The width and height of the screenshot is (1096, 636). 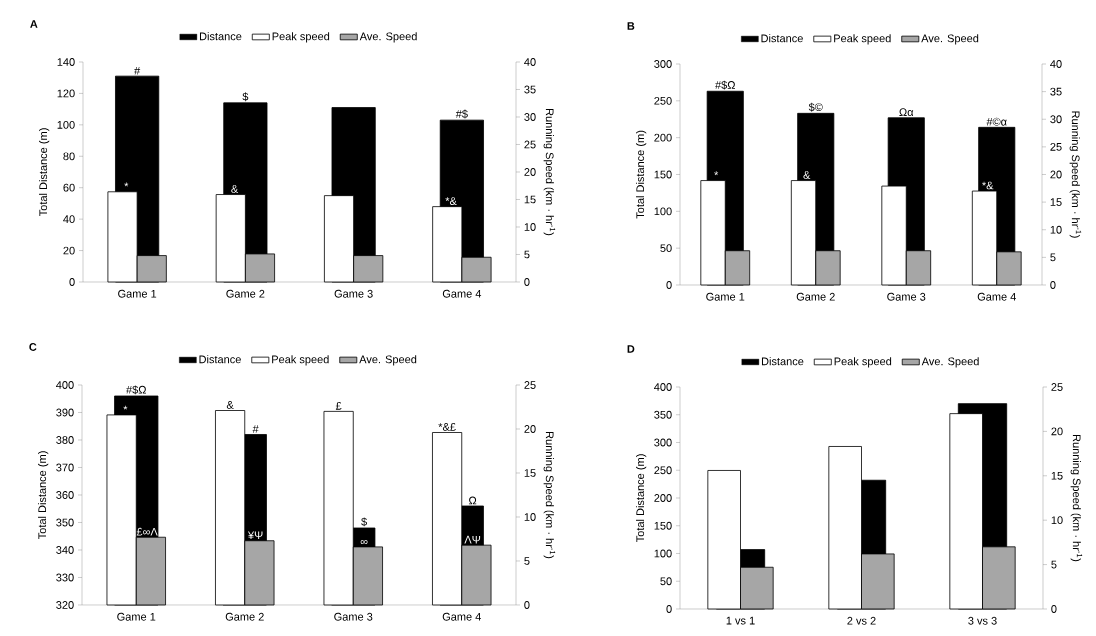 What do you see at coordinates (65, 467) in the screenshot?
I see `y-tick-label: 370` at bounding box center [65, 467].